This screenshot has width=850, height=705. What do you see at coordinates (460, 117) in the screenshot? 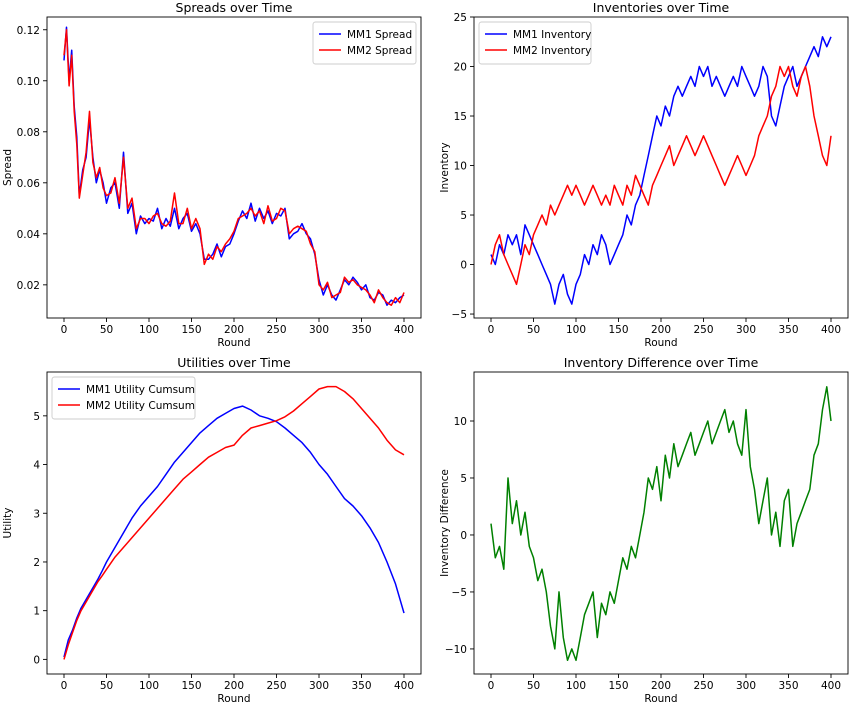
I see `y-tick-label: 15` at bounding box center [460, 117].